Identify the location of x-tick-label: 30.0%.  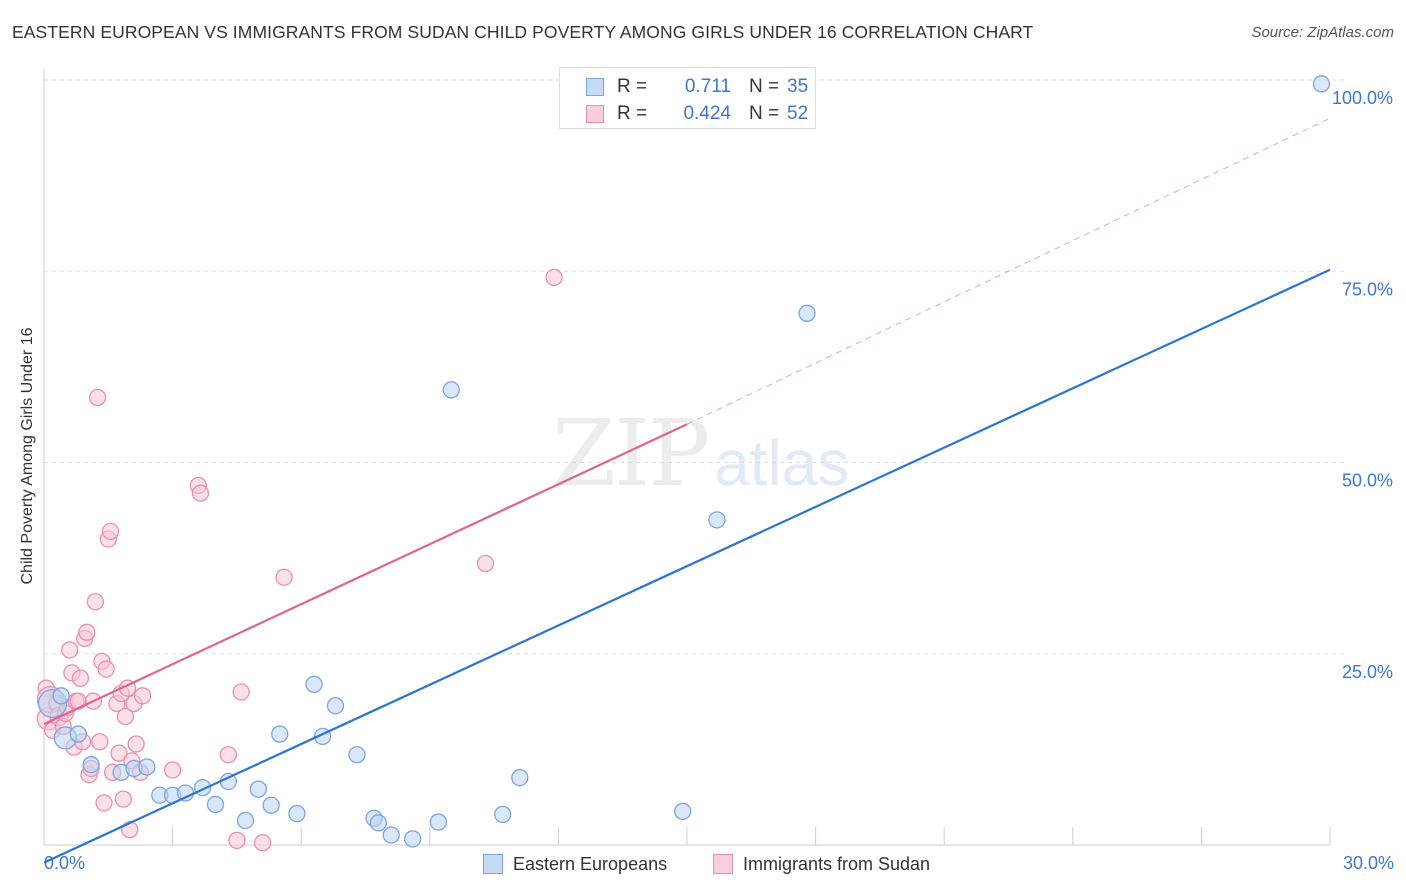
(1368, 863).